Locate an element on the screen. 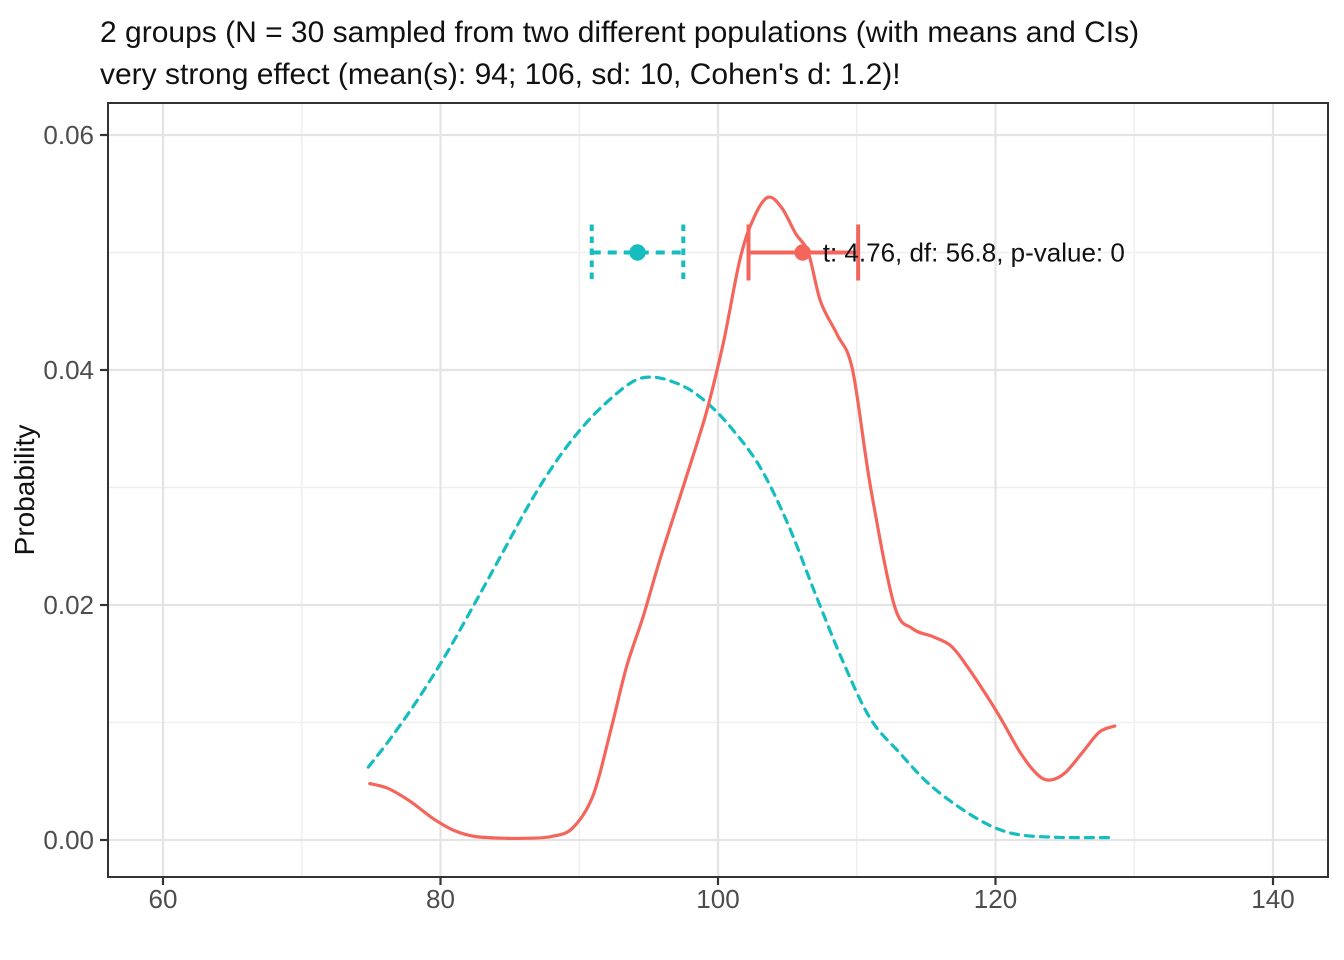 The width and height of the screenshot is (1344, 960). x-axis-tick-label: 140 is located at coordinates (1272, 899).